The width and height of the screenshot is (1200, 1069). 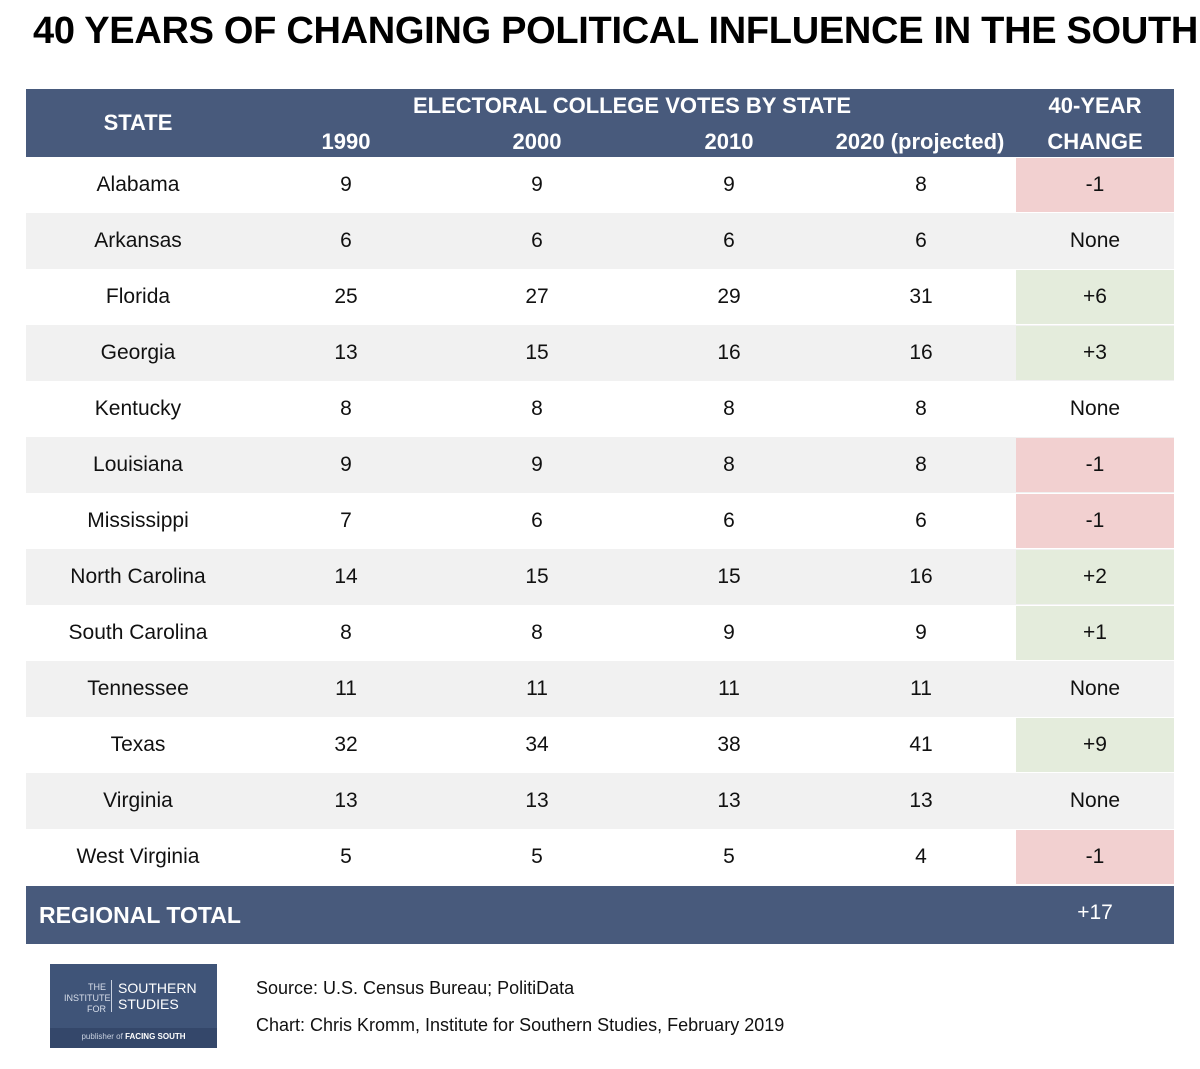 I want to click on votes-cell: 31, so click(x=921, y=296).